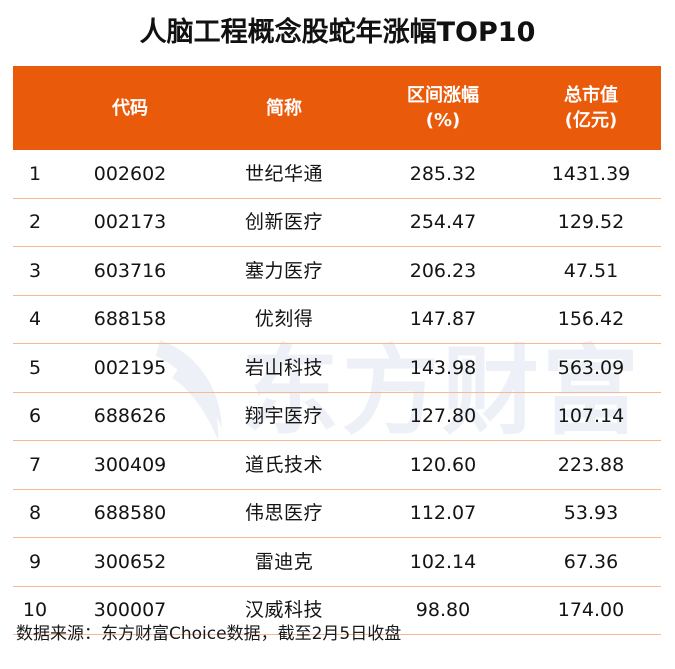 This screenshot has width=675, height=669. I want to click on cell-change: 147.87, so click(443, 319).